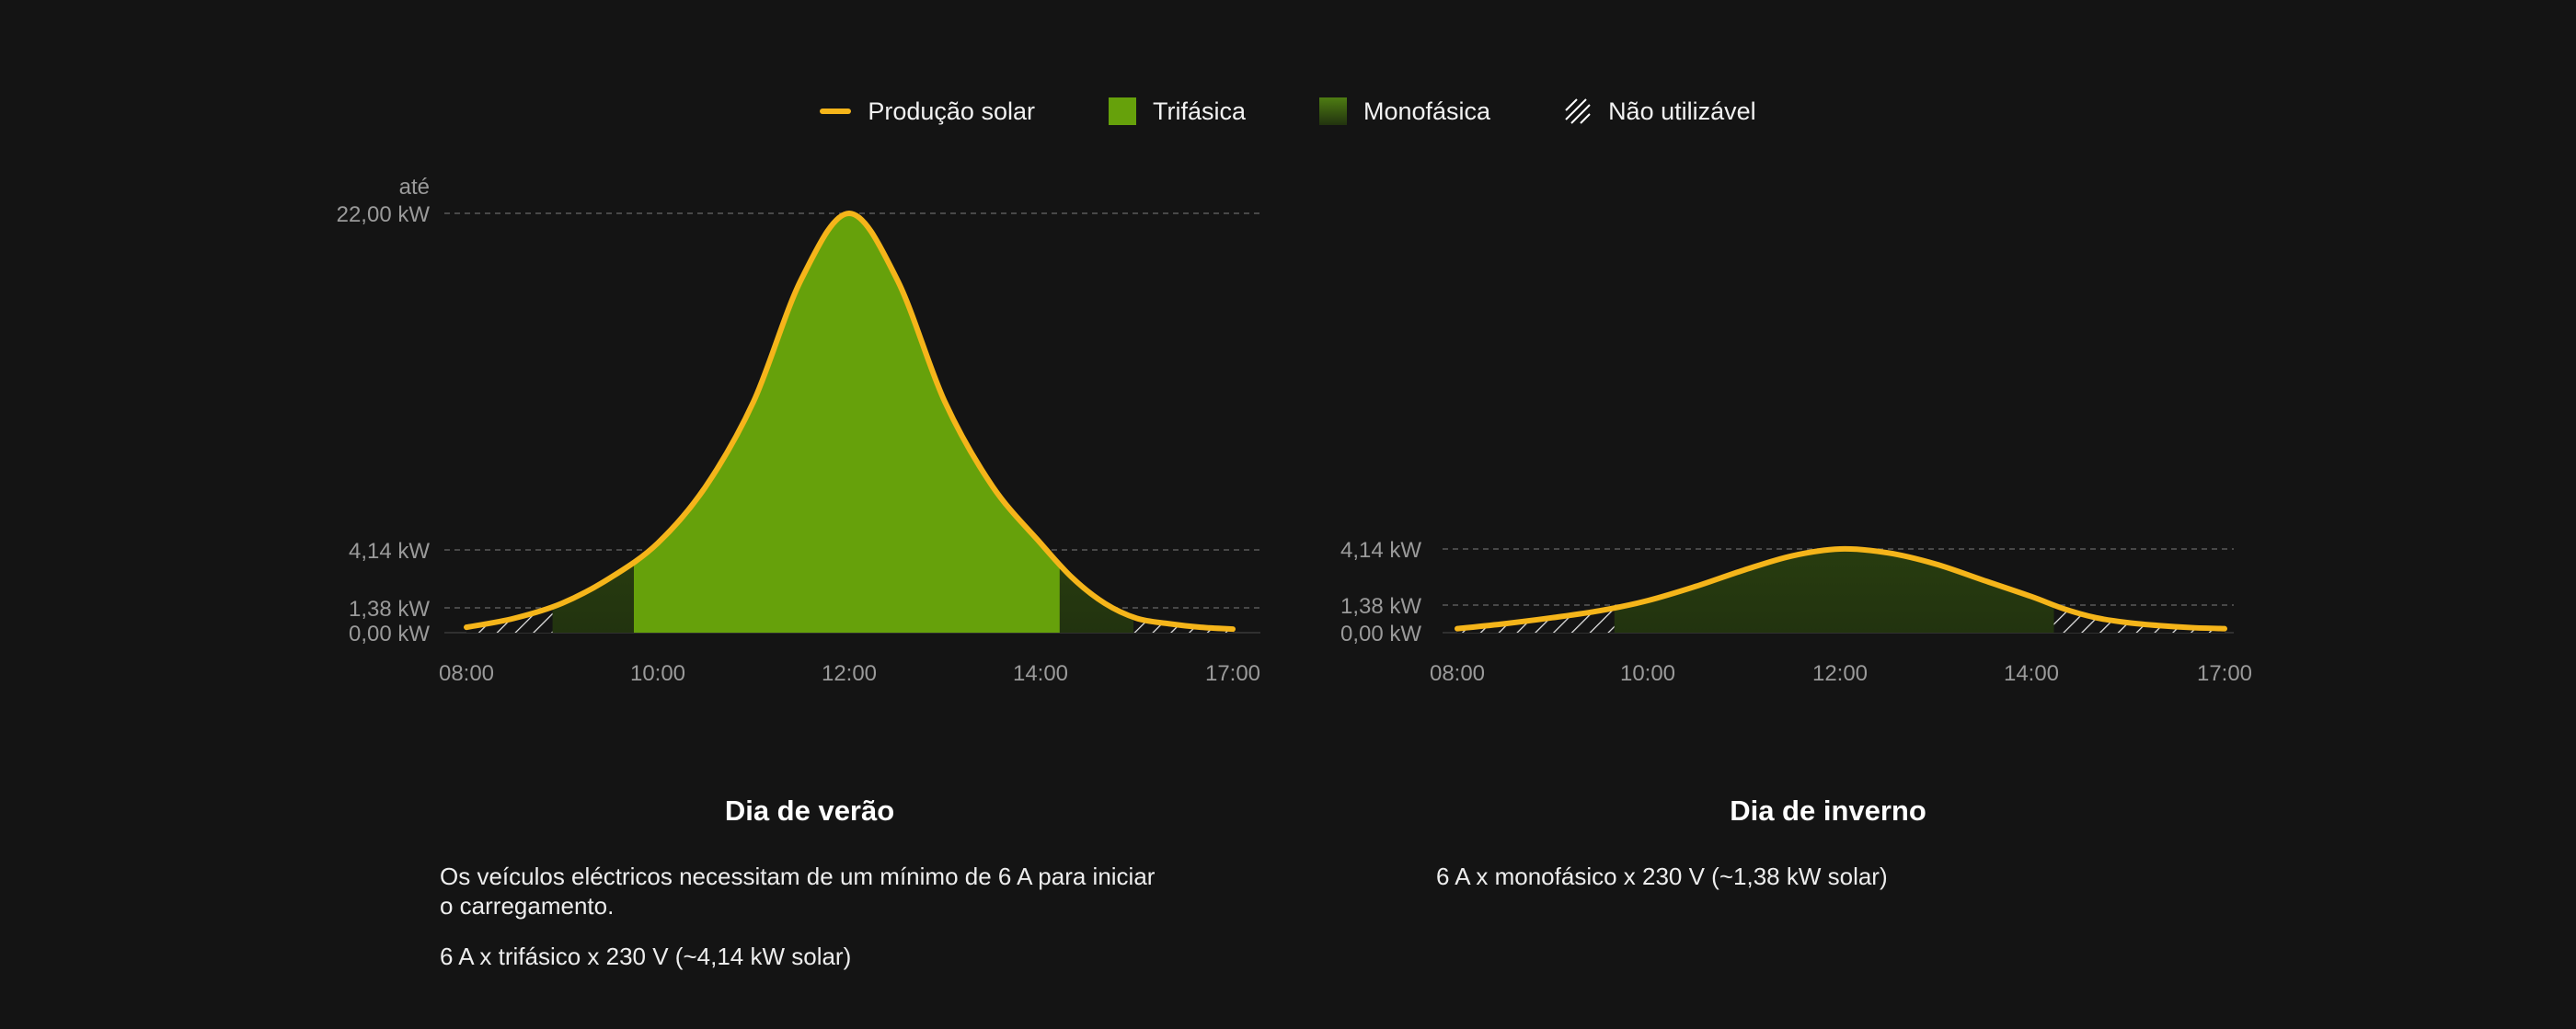 This screenshot has width=2576, height=1029. What do you see at coordinates (809, 811) in the screenshot?
I see `summer-caption-title: Dia de verão` at bounding box center [809, 811].